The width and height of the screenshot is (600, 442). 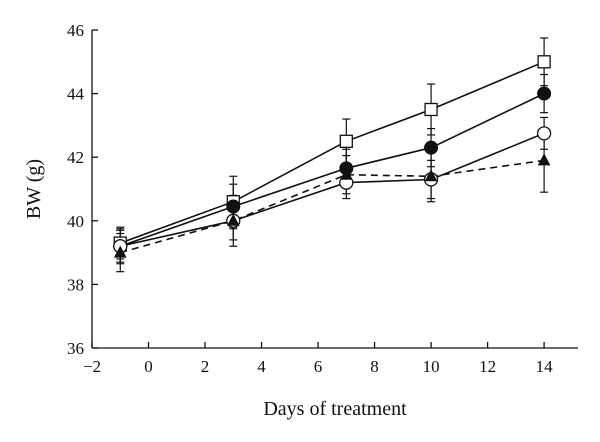 I want to click on y-tick-label: 46, so click(x=75, y=30).